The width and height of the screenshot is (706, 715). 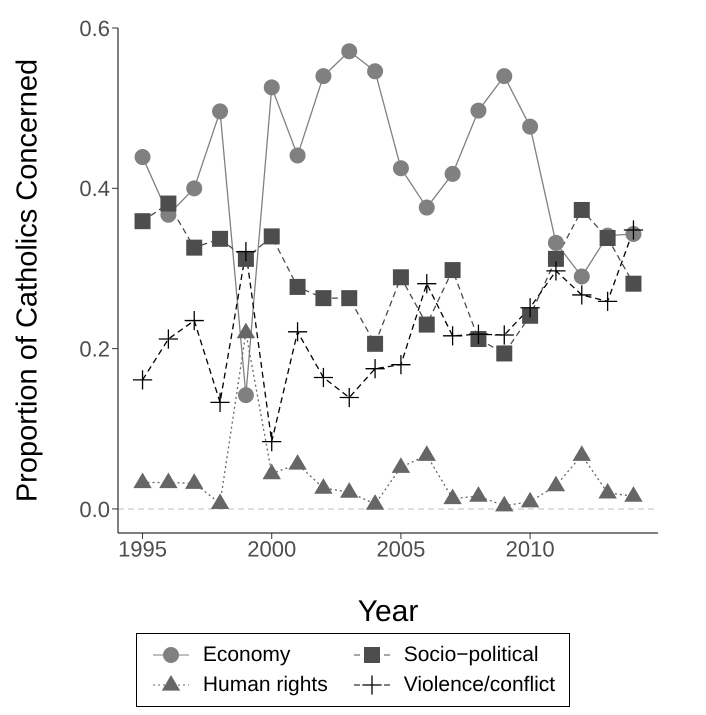 What do you see at coordinates (94, 509) in the screenshot?
I see `y-tick-label: 0.0` at bounding box center [94, 509].